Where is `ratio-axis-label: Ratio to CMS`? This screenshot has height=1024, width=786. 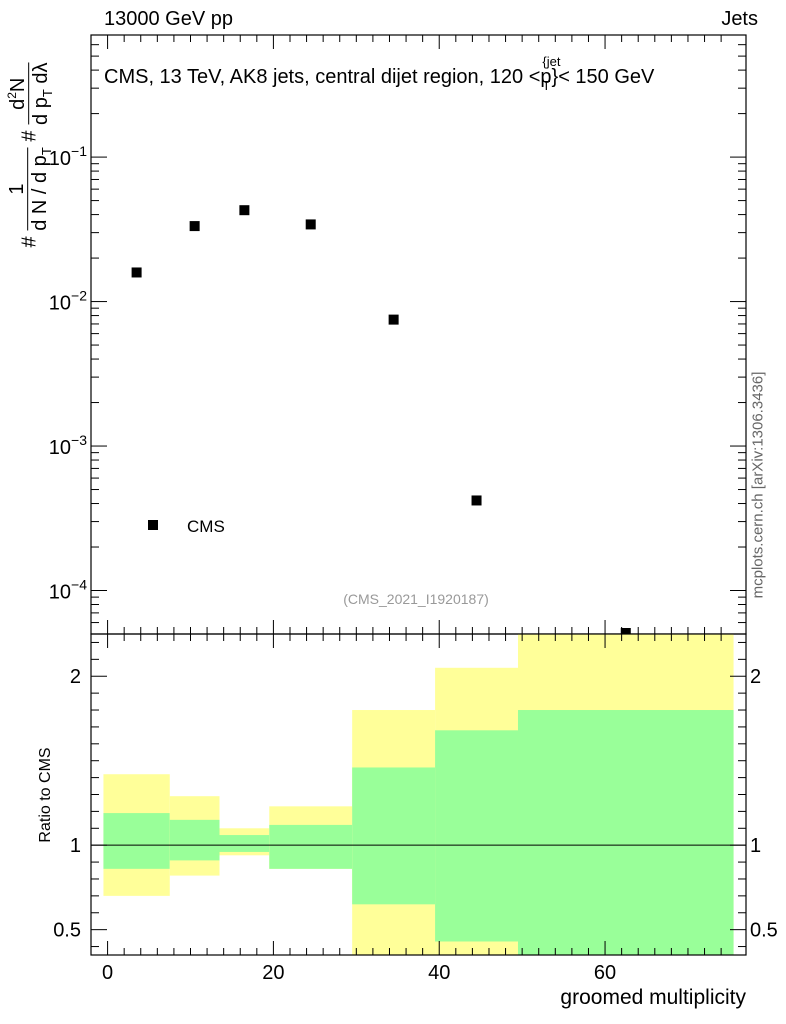
ratio-axis-label: Ratio to CMS is located at coordinates (45, 795).